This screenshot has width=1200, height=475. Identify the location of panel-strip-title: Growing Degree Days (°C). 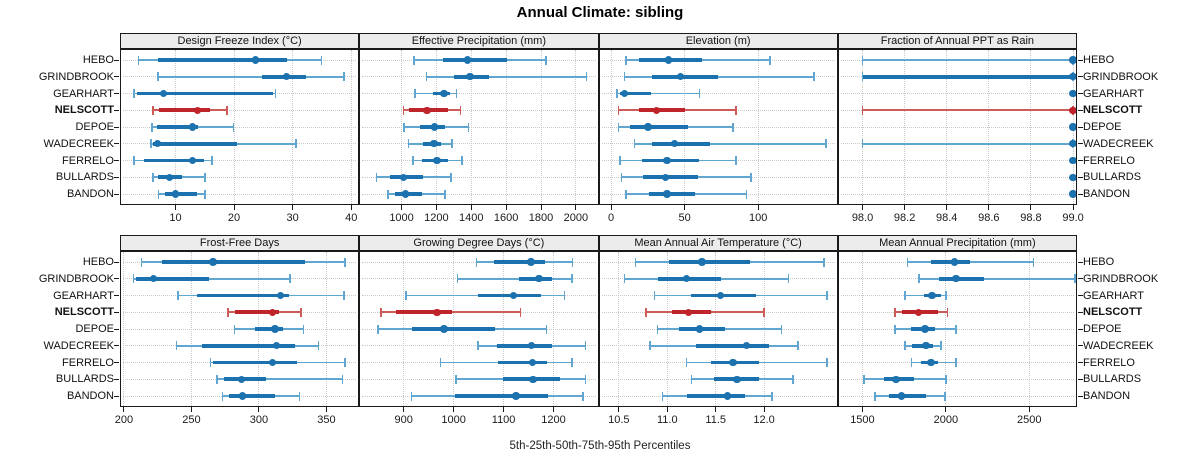
(479, 243).